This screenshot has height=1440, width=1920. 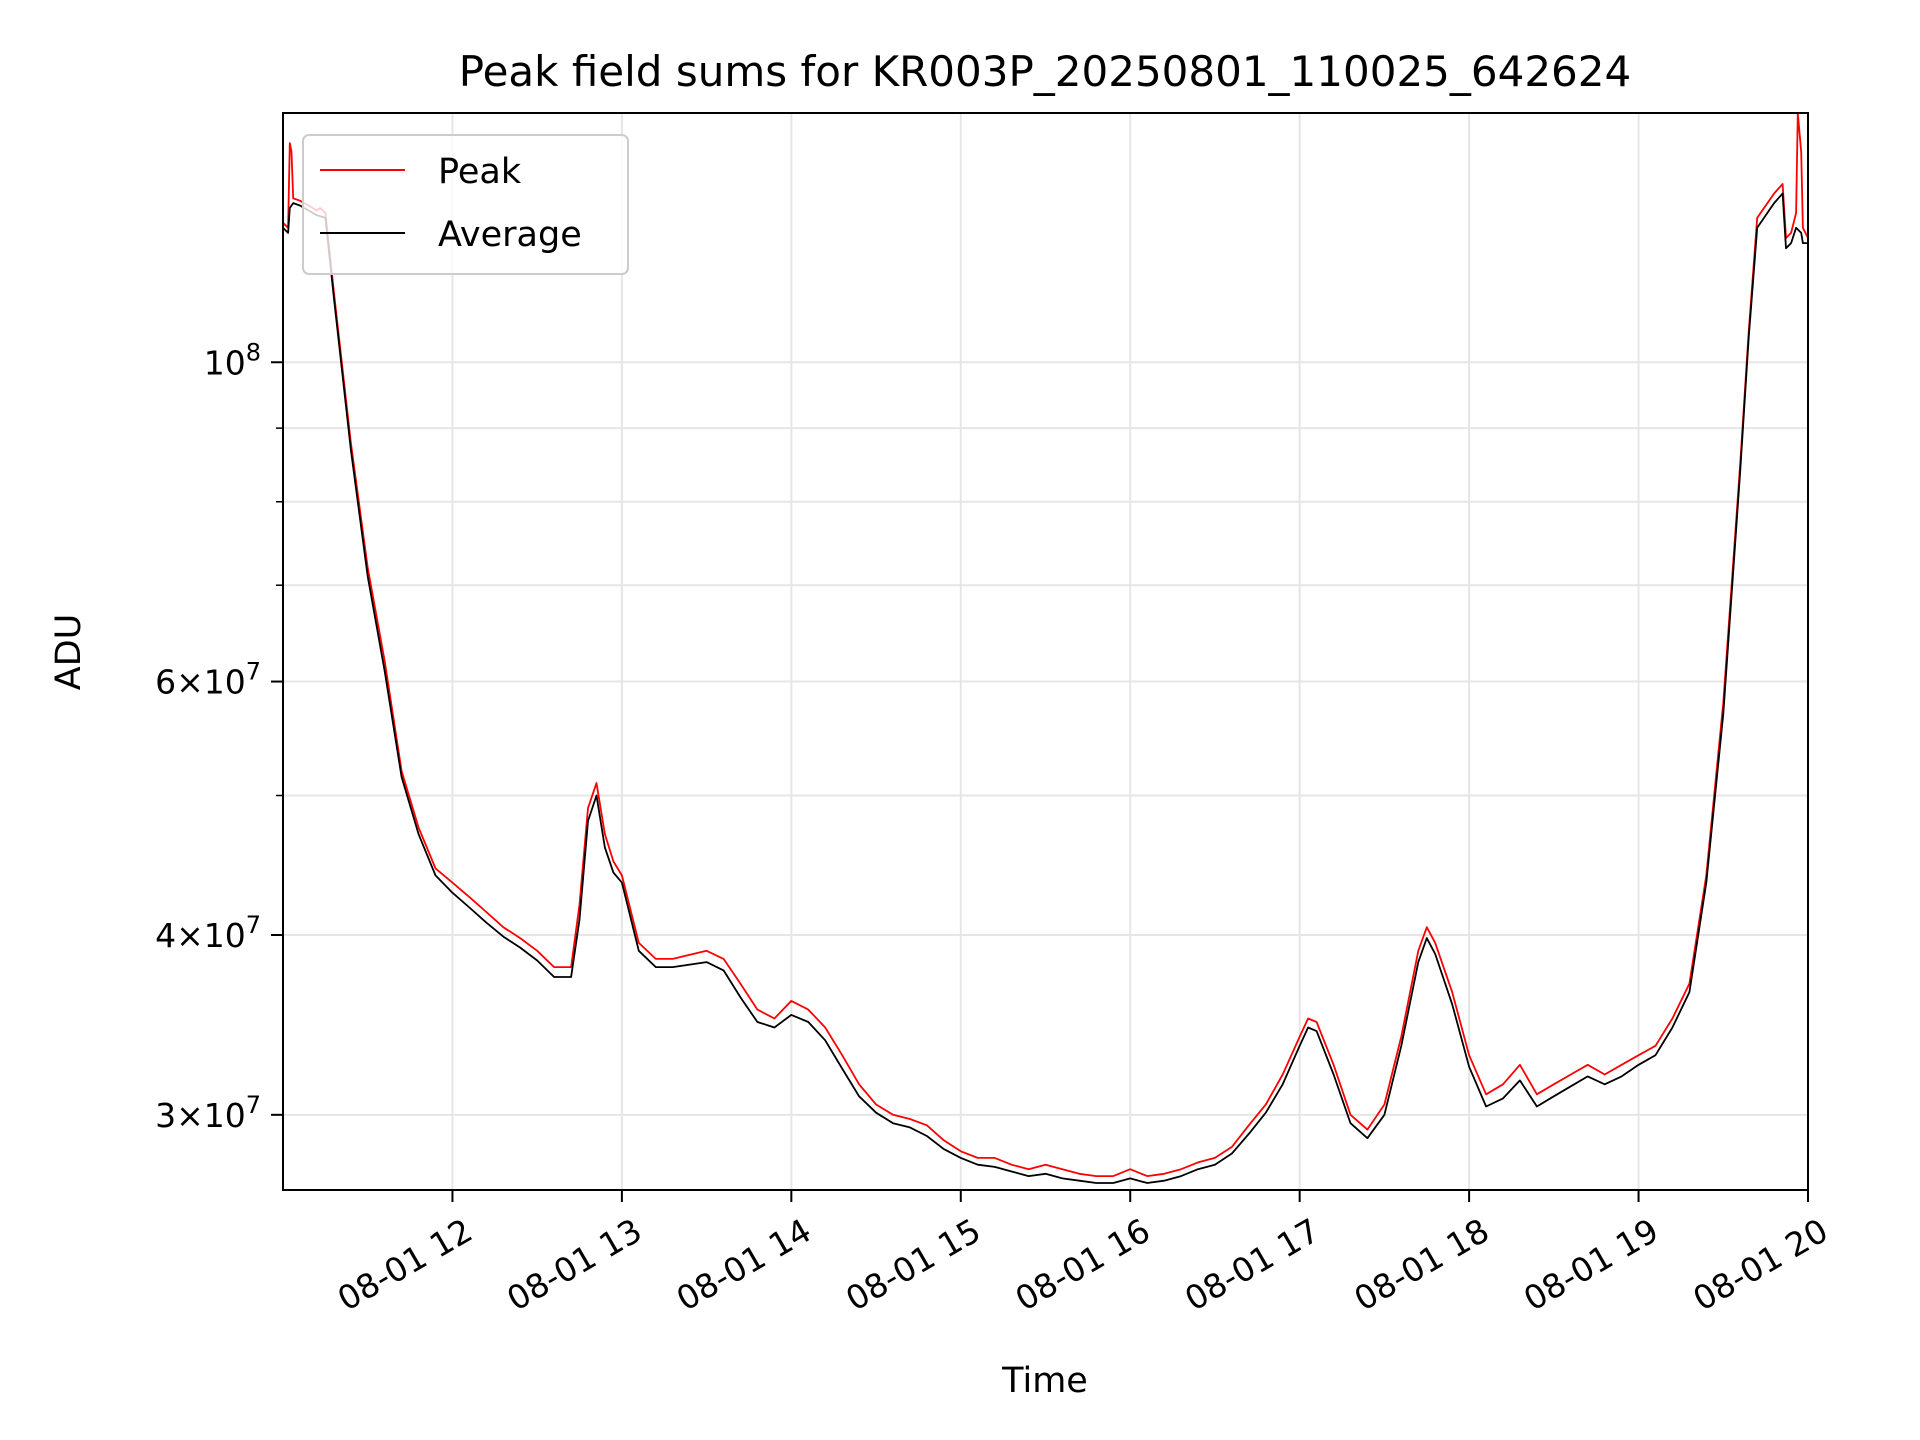 What do you see at coordinates (219, 736) in the screenshot?
I see `y-axis: 3×107 4×107 6×107 108` at bounding box center [219, 736].